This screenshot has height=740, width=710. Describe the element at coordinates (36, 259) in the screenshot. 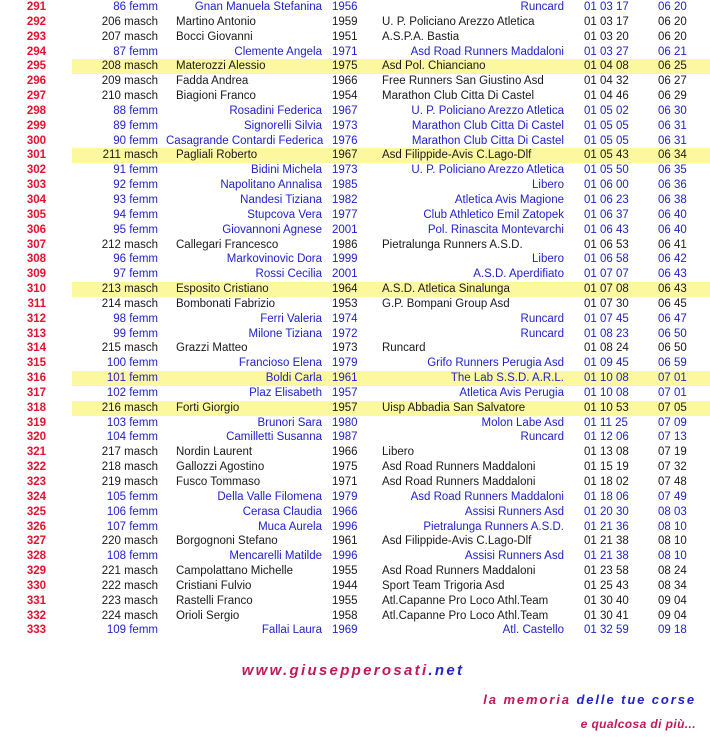

I see `row-position: 308` at that location.